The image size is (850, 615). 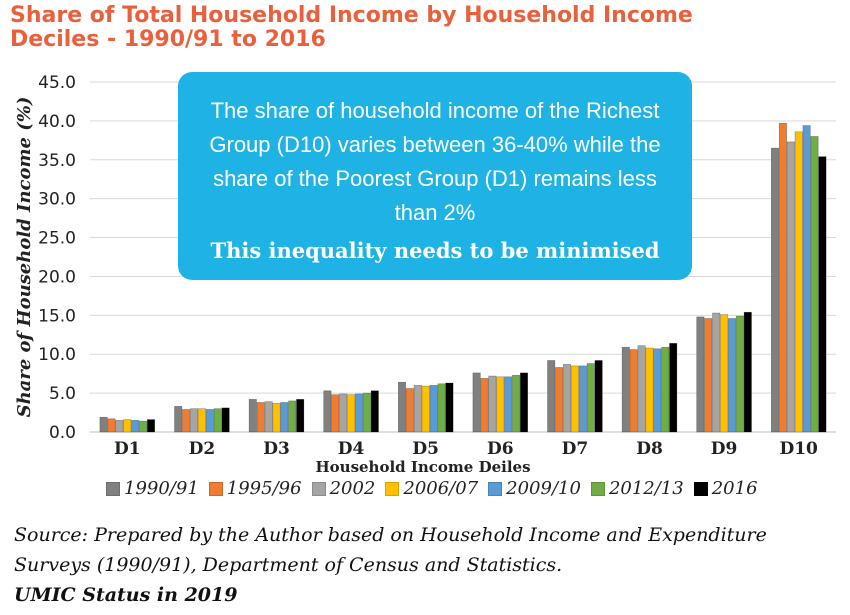 I want to click on status-text: UMIC Status in 2019, so click(x=126, y=595).